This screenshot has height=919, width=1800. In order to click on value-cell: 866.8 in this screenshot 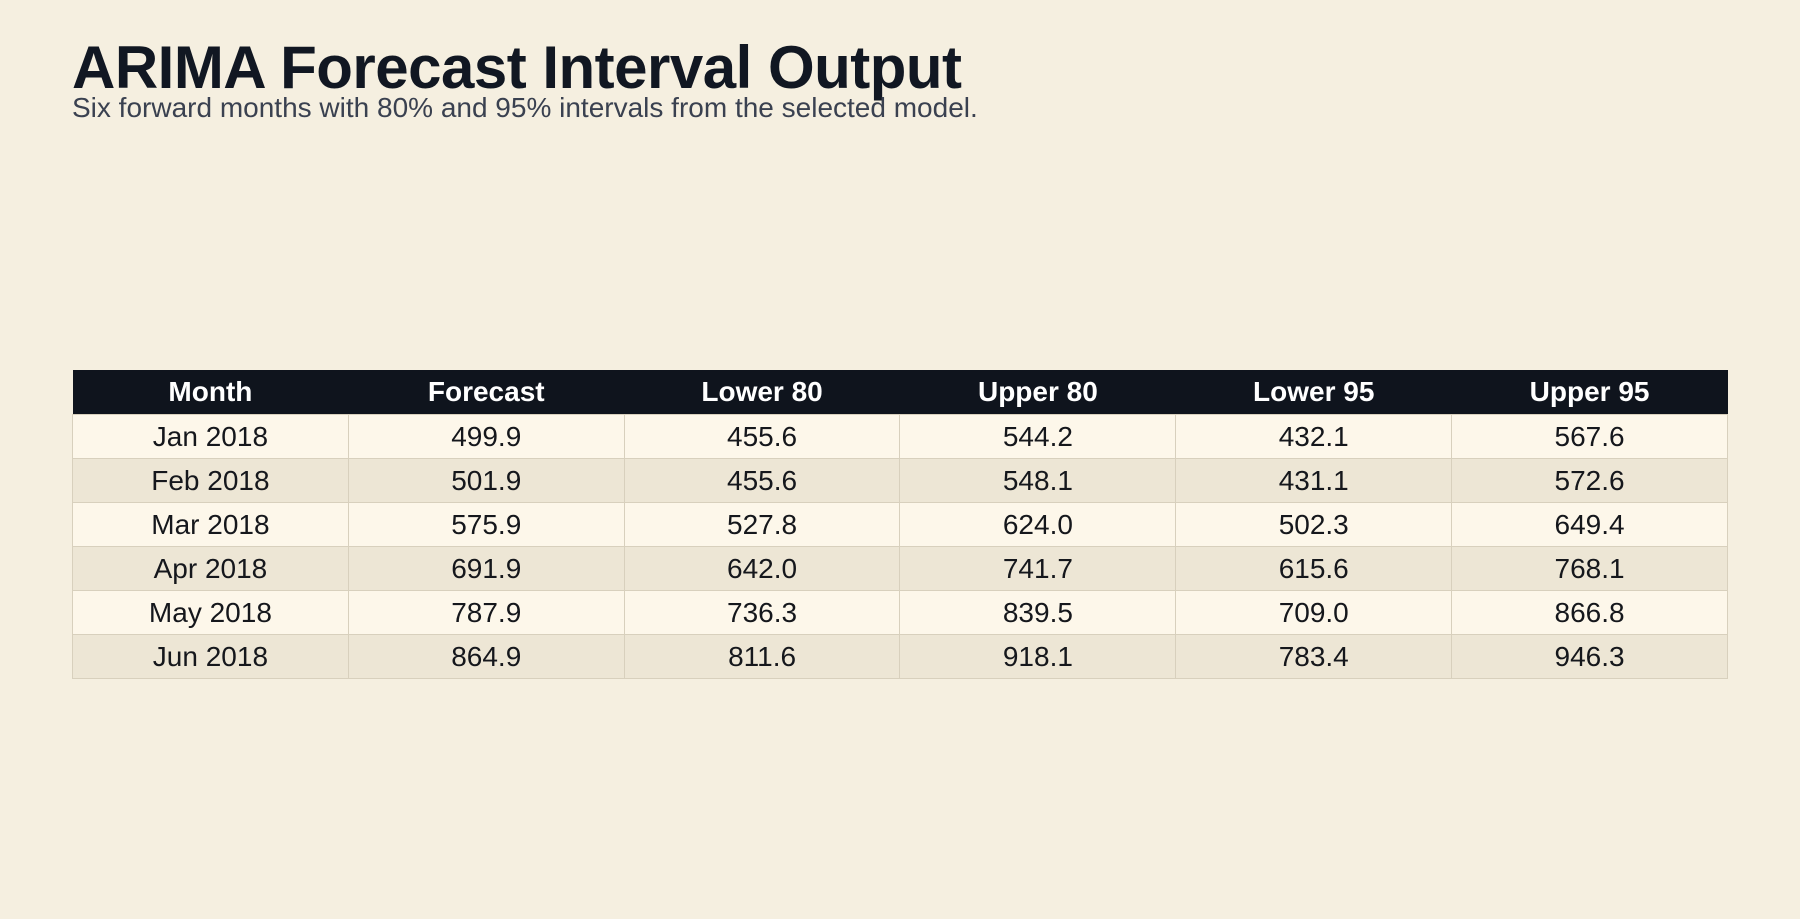, I will do `click(1589, 612)`.